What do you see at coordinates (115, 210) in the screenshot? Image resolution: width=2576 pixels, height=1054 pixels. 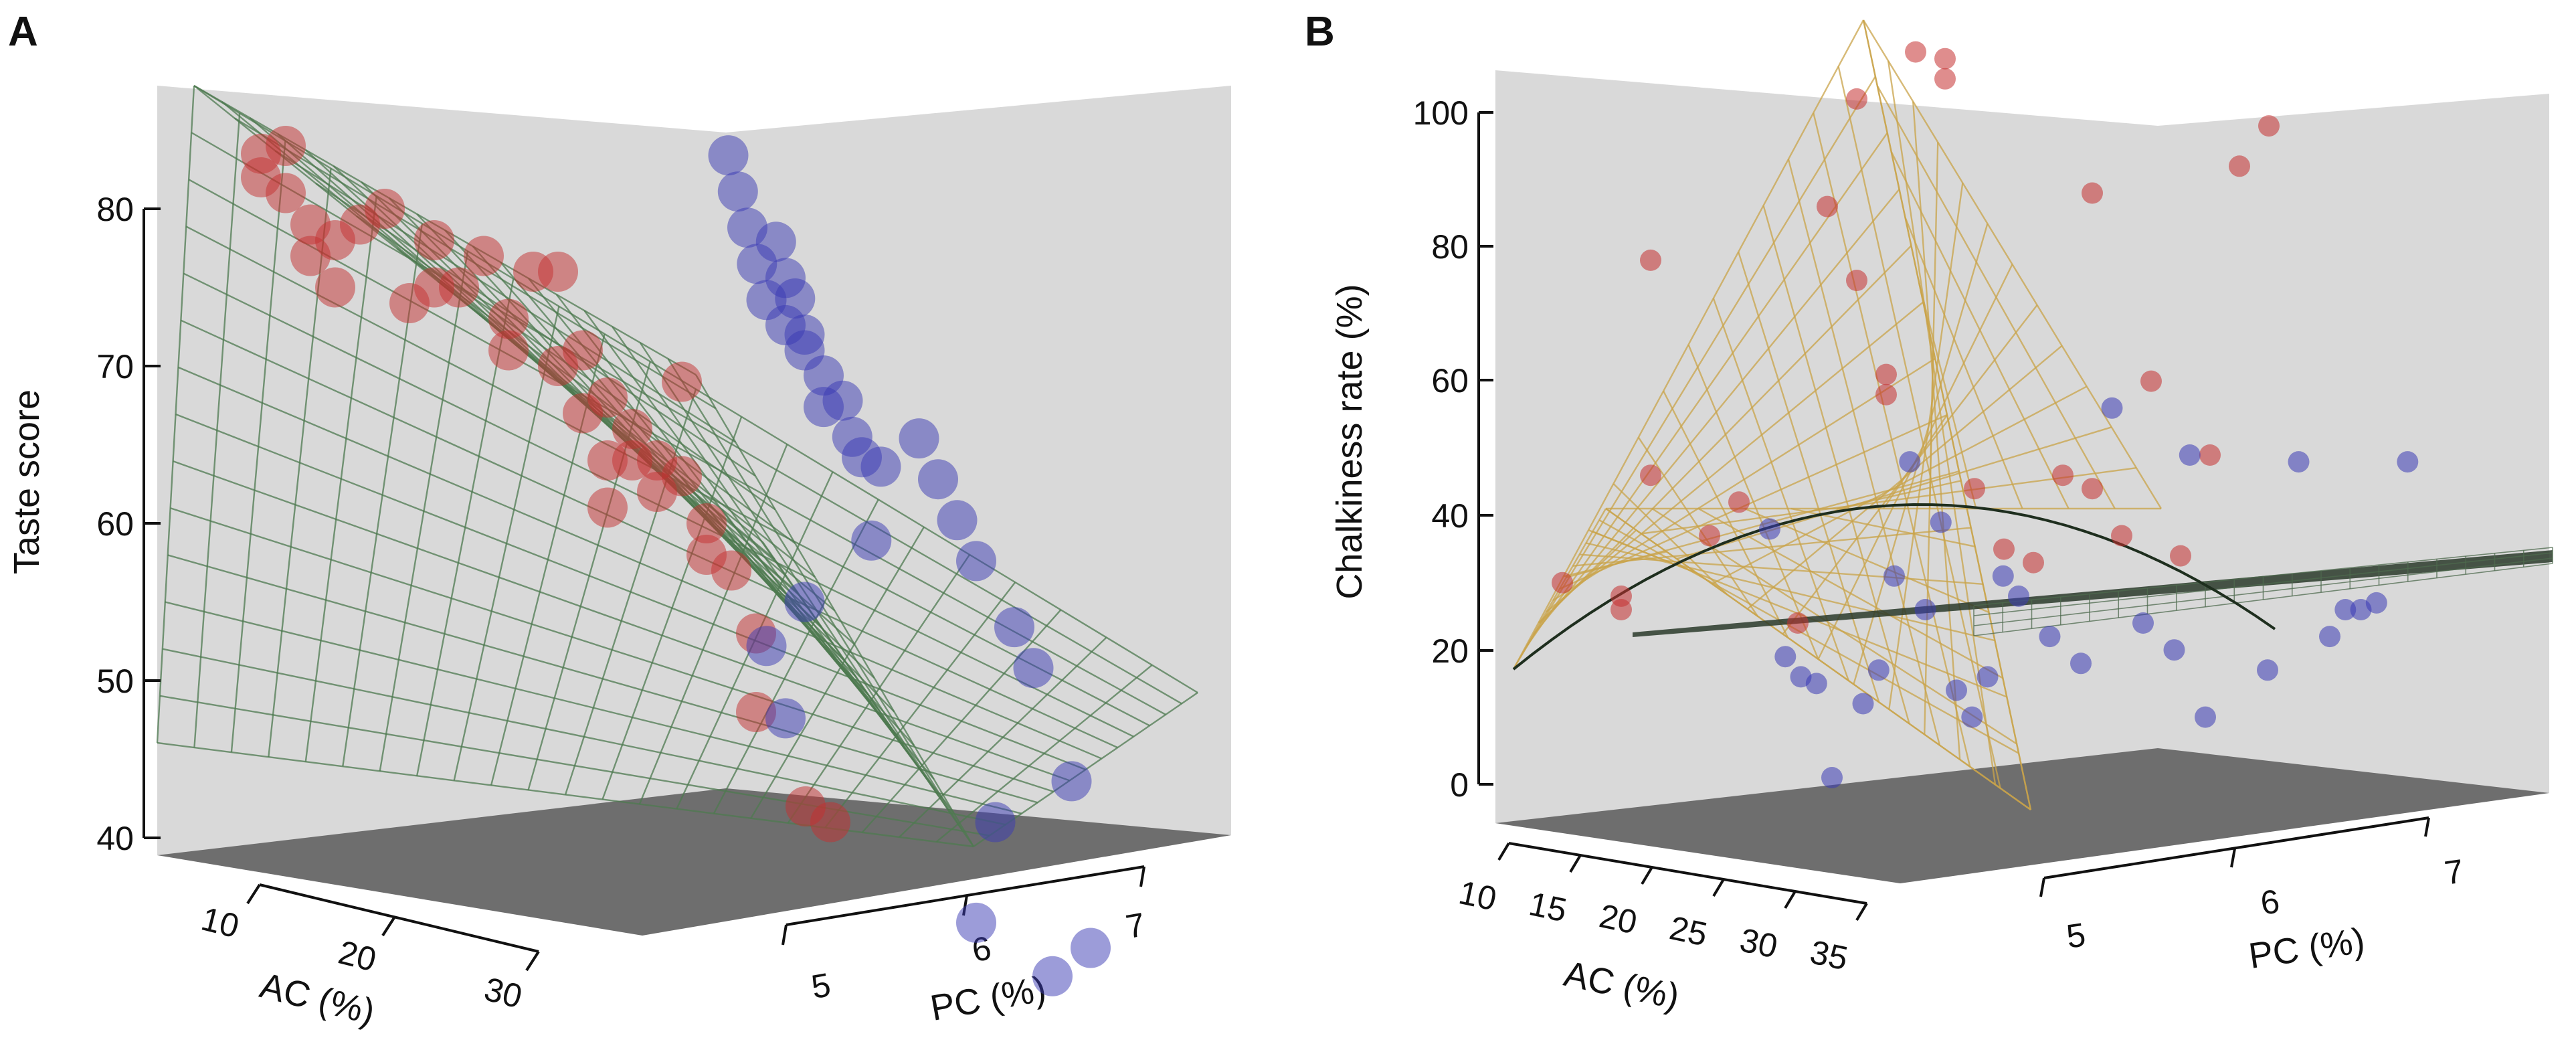 I see `panel-a-z-tick-label: 80` at bounding box center [115, 210].